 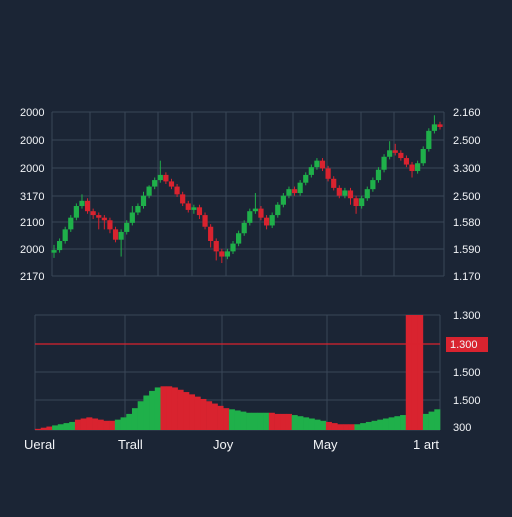 I want to click on right-axis-label: 3.300, so click(x=467, y=169).